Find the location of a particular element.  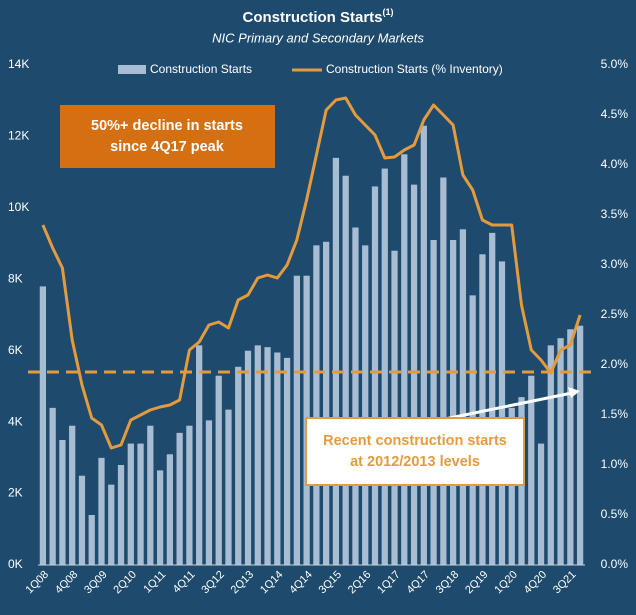

y-tick-label: 2K is located at coordinates (15, 493).